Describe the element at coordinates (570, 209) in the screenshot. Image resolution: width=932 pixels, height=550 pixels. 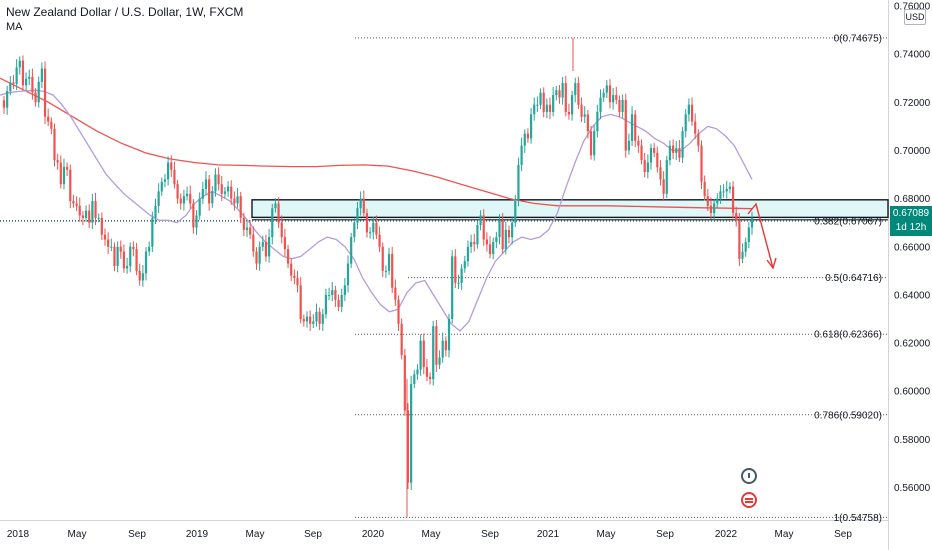
I see `resistance-zone` at that location.